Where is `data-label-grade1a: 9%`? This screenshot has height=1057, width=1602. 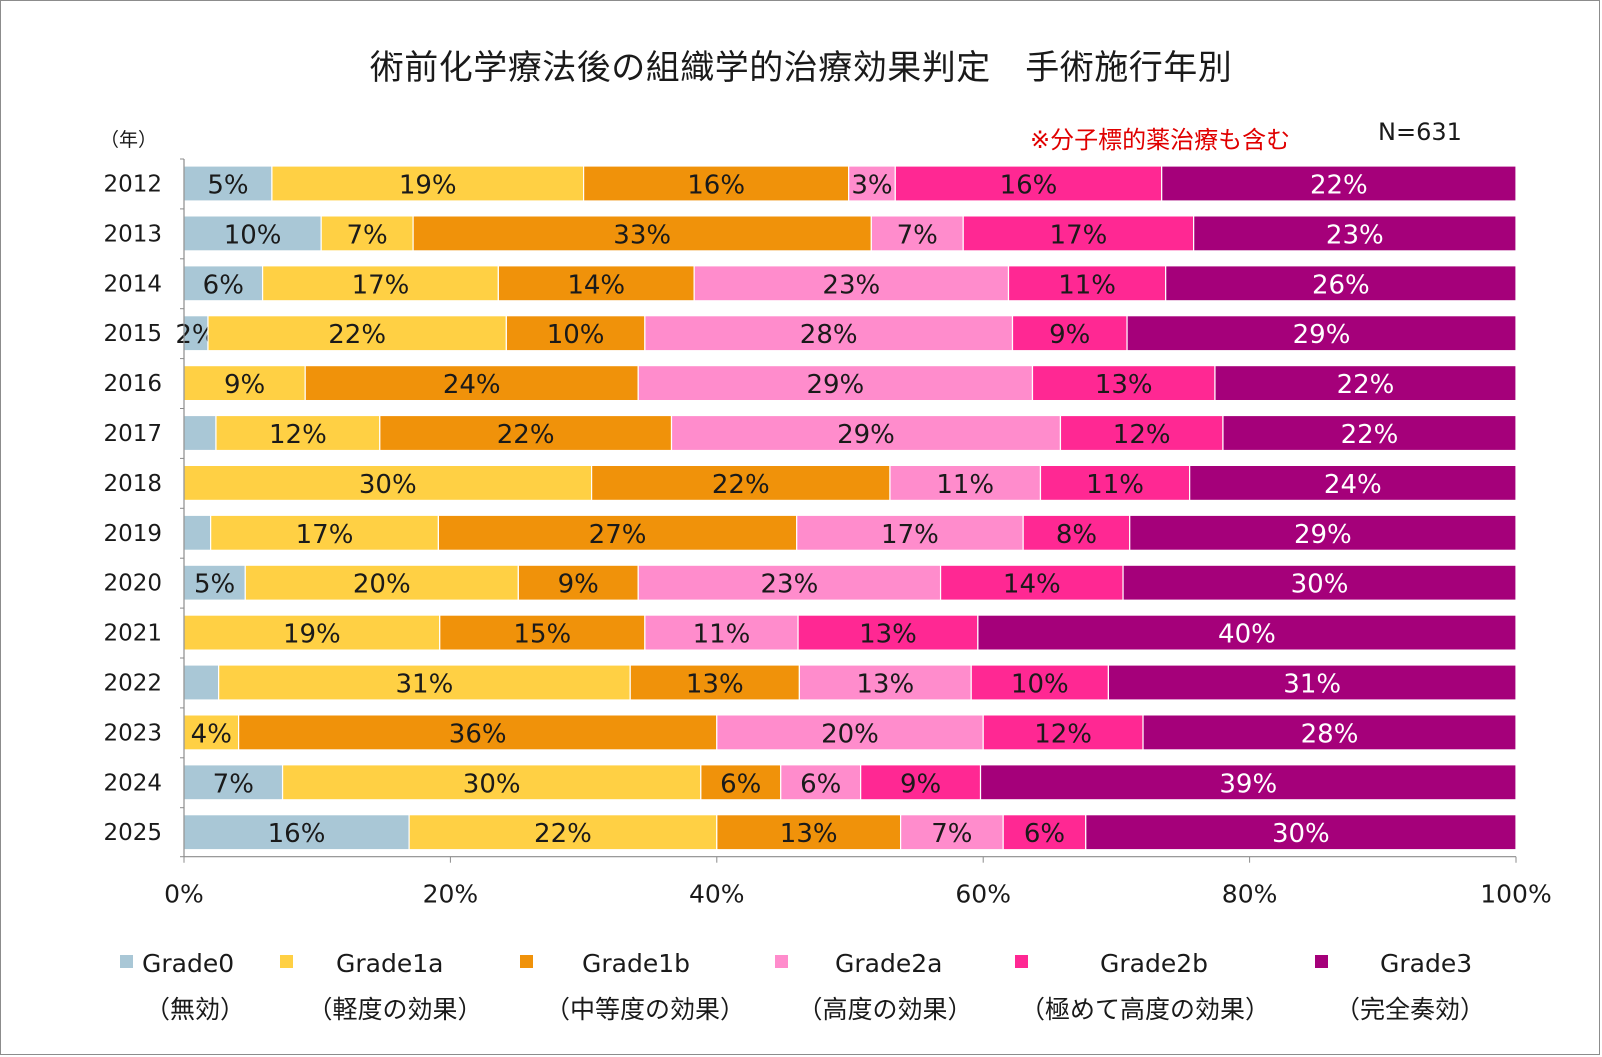 data-label-grade1a: 9% is located at coordinates (244, 385).